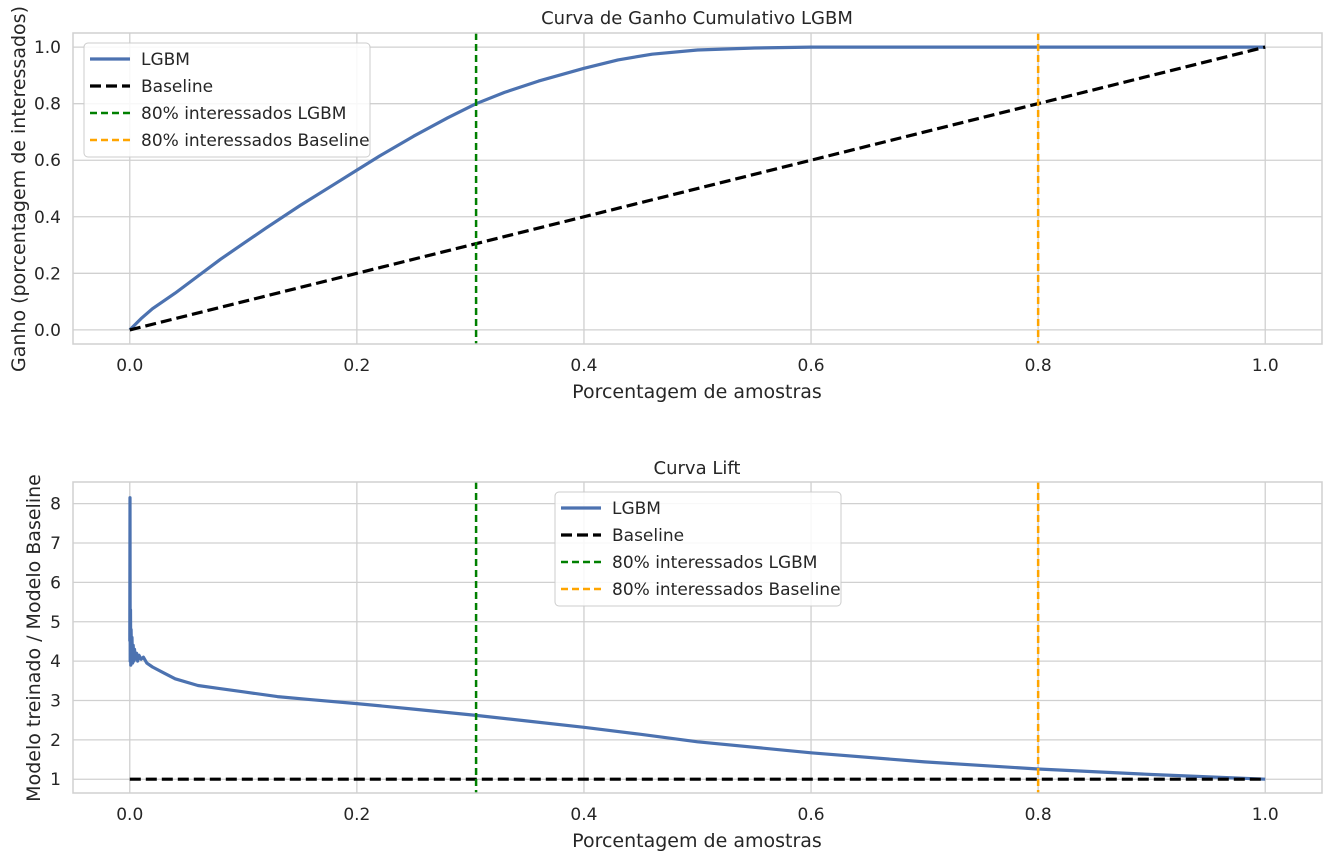 Image resolution: width=1331 pixels, height=860 pixels. I want to click on y-tick-label: 1, so click(55, 780).